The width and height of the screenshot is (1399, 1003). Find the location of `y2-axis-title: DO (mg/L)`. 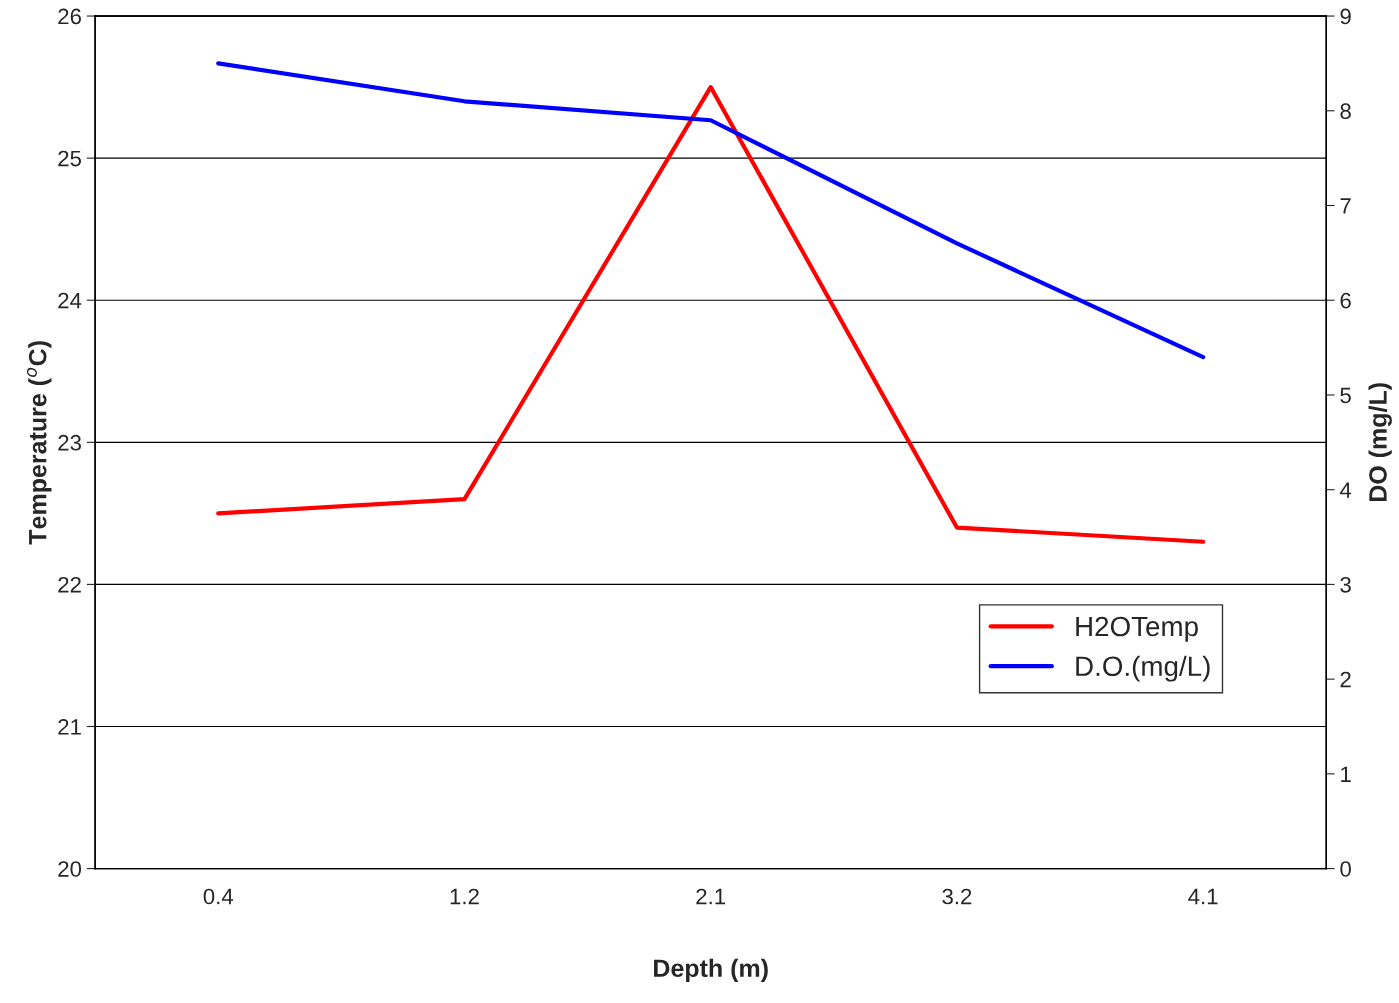

y2-axis-title: DO (mg/L) is located at coordinates (1380, 442).